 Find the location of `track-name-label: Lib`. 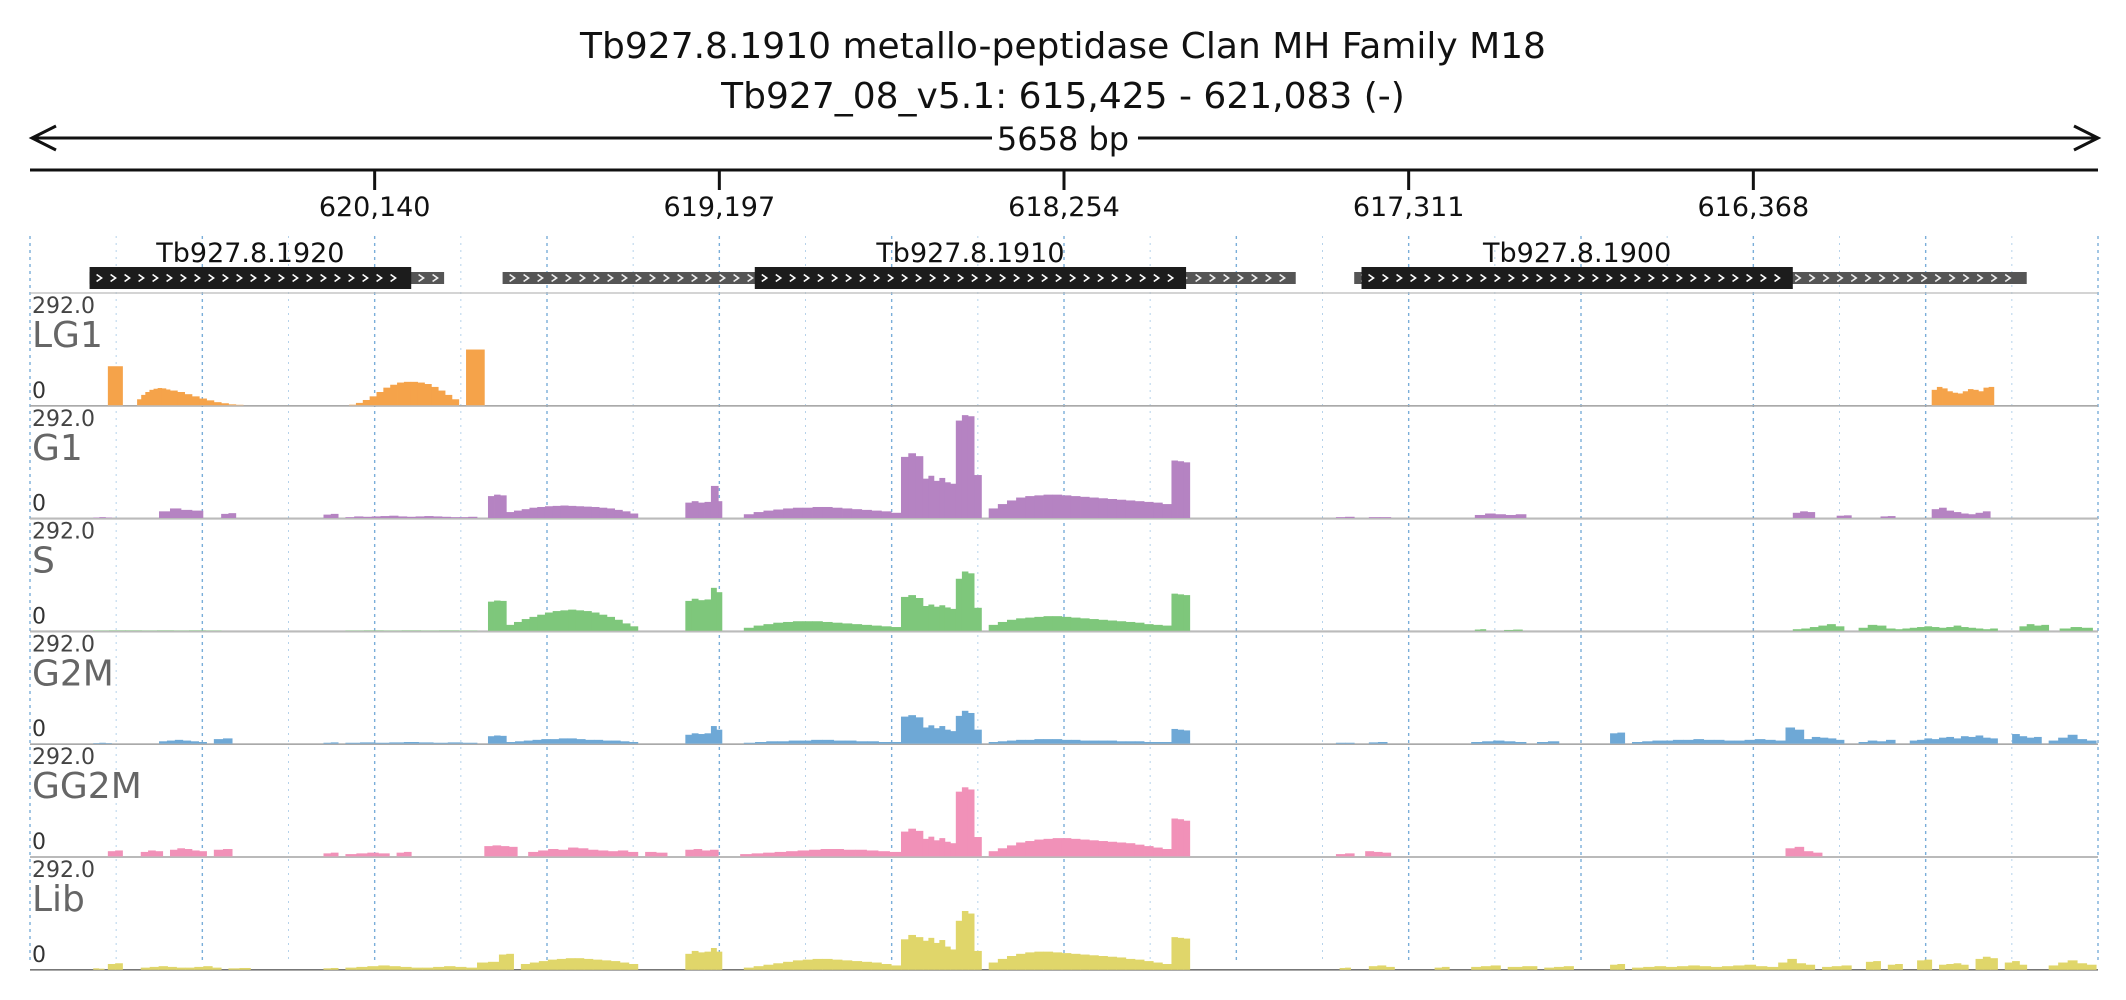

track-name-label: Lib is located at coordinates (58, 899).